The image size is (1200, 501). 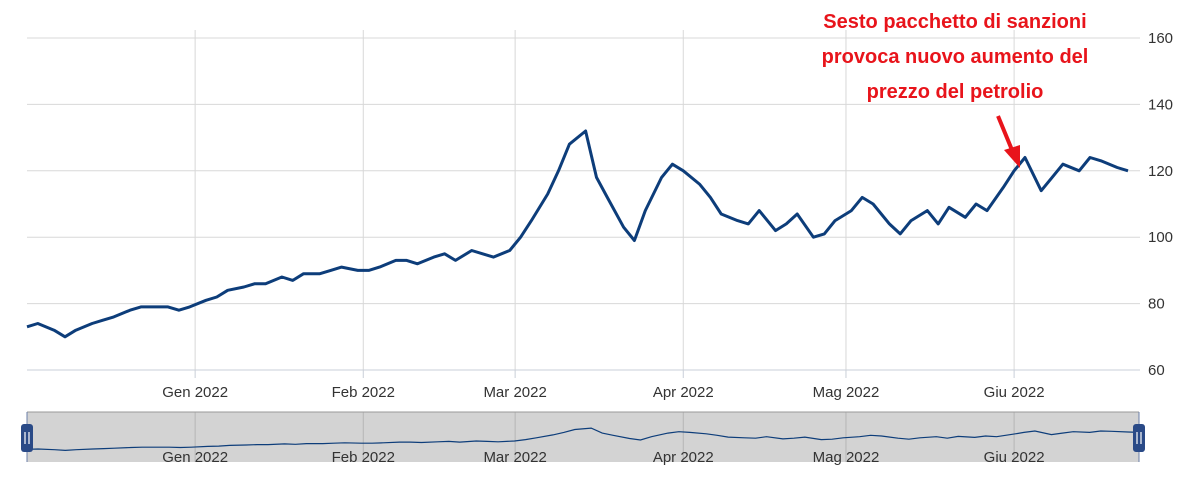 I want to click on y-axis-tick-labels: 60 80 100 120 140 160, so click(x=1160, y=204).